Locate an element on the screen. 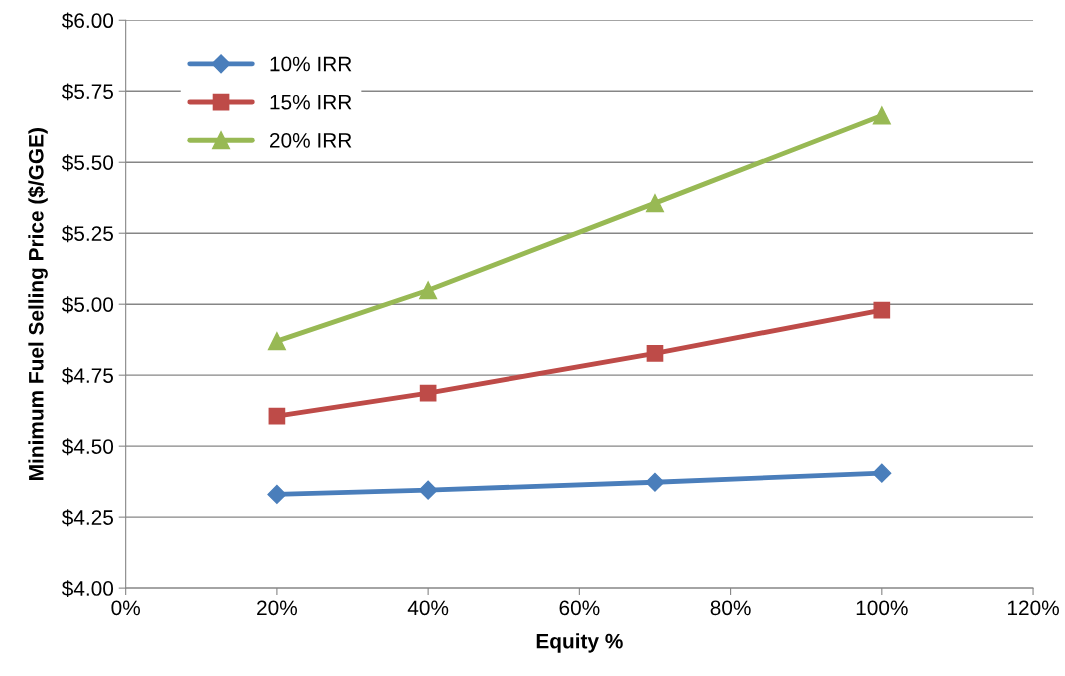 The width and height of the screenshot is (1065, 676). y-tick-label: $5.50 is located at coordinates (87, 163).